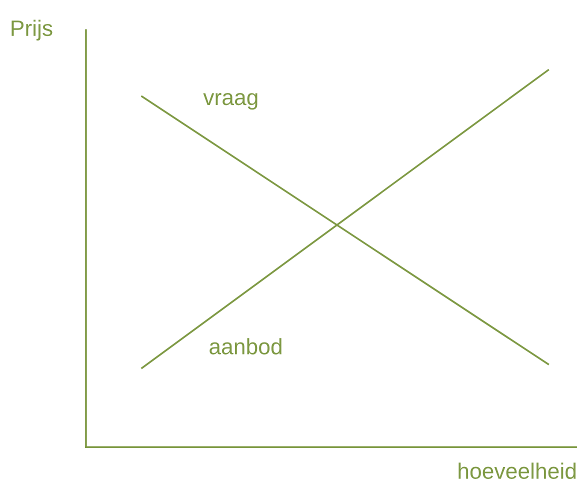 The width and height of the screenshot is (577, 486). Describe the element at coordinates (517, 470) in the screenshot. I see `x-axis-title: hoeveelheid` at that location.